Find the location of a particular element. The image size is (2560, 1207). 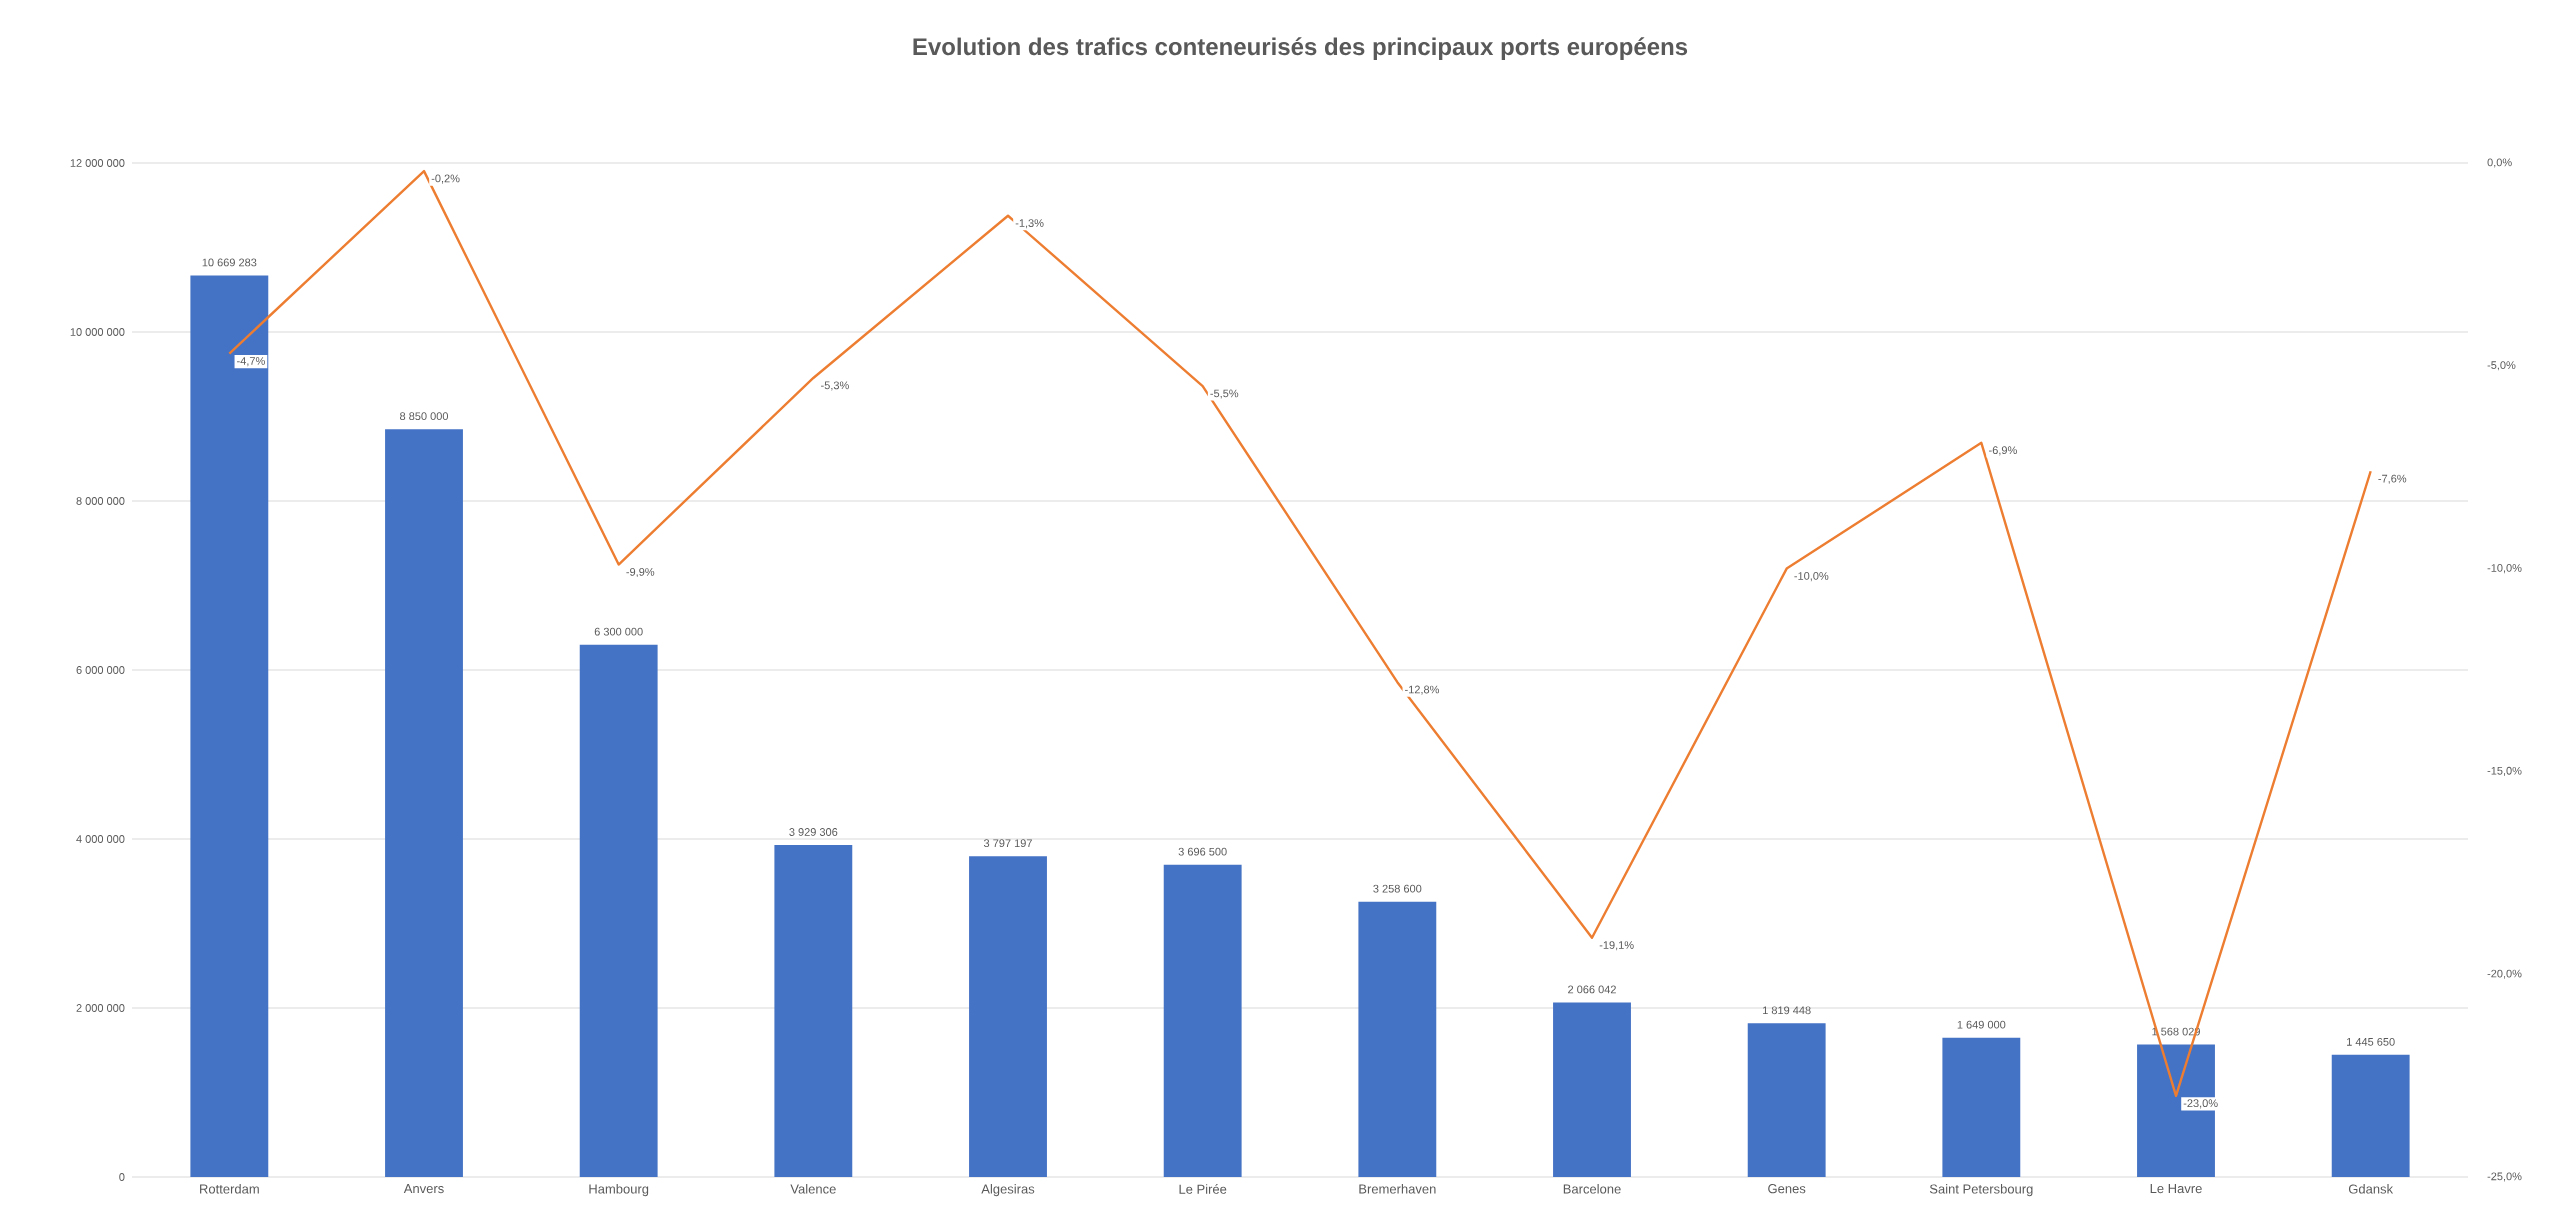

x-tick-label: Saint Petersbourg is located at coordinates (1981, 1190).